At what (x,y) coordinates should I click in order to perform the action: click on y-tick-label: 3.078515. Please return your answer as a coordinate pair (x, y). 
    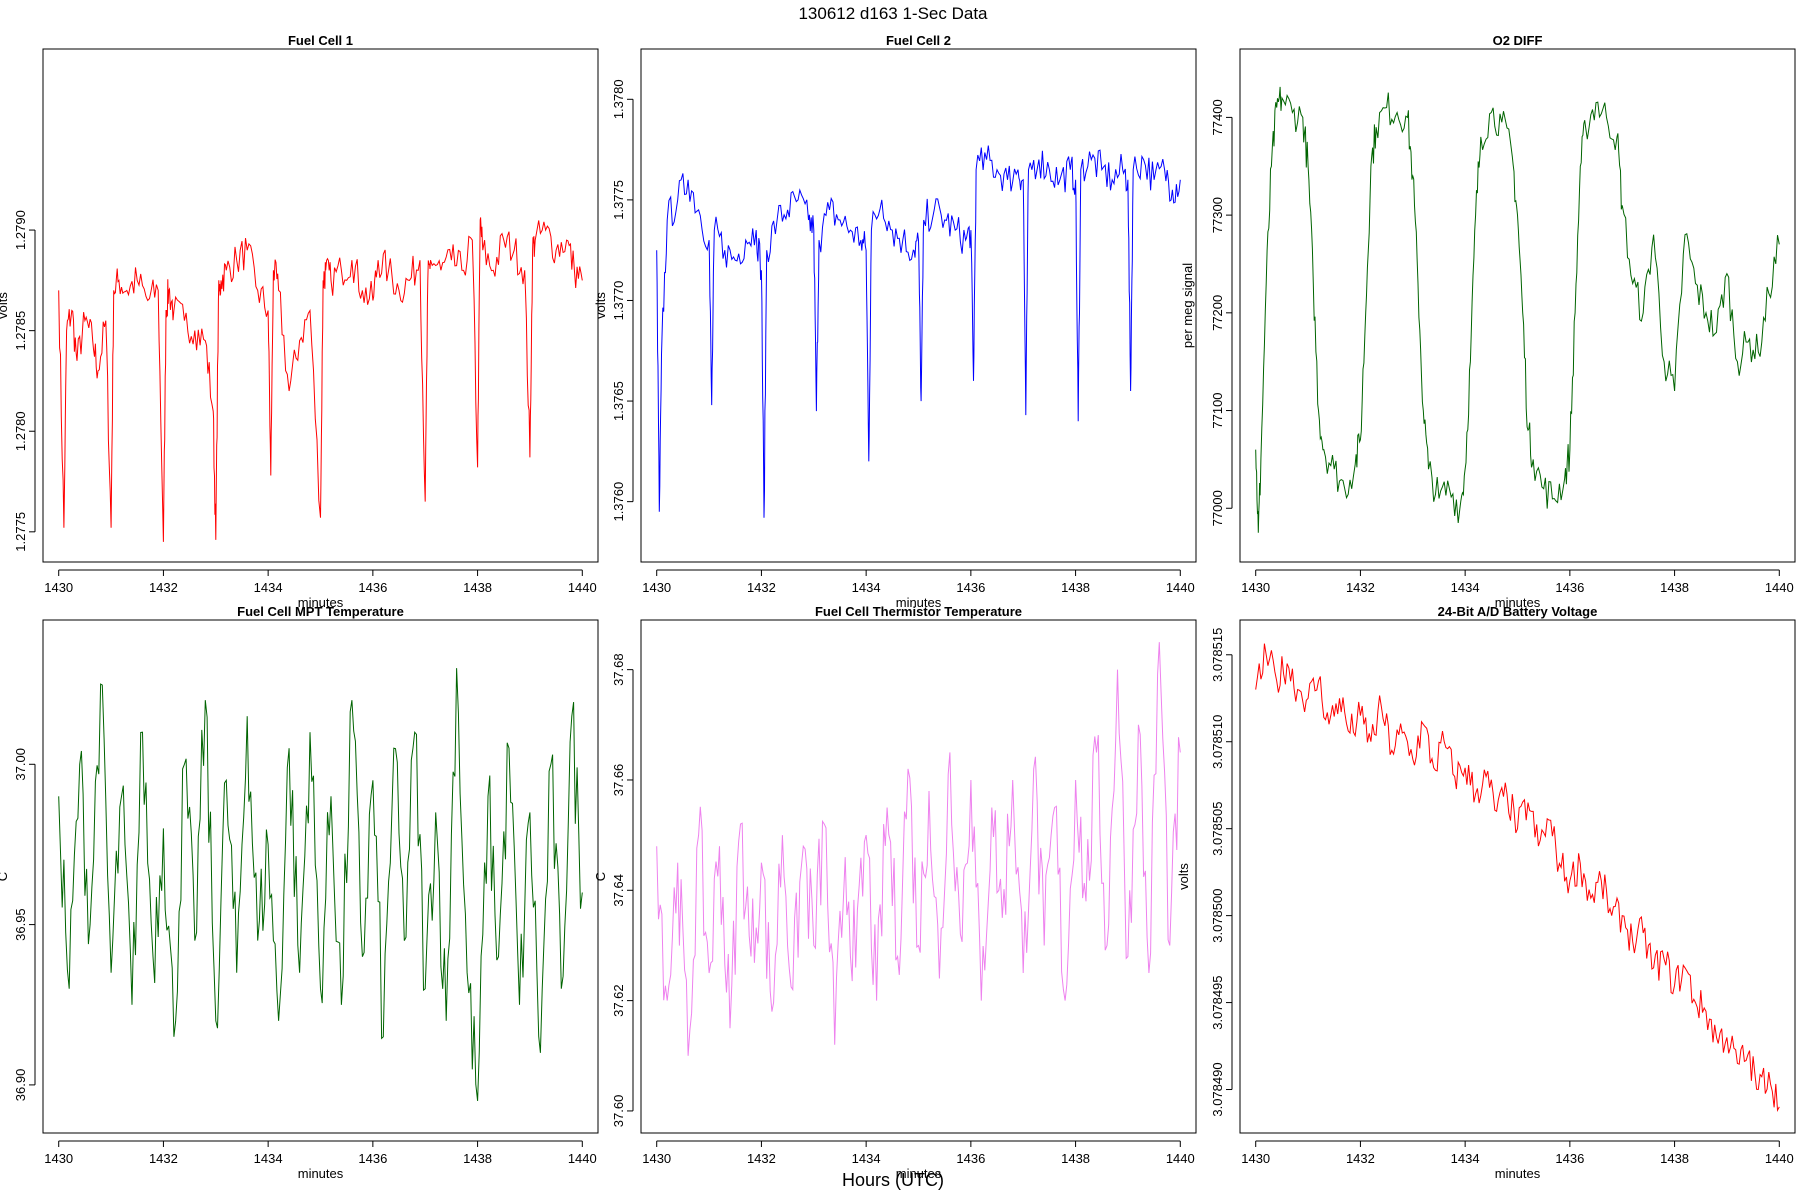
    Looking at the image, I should click on (1217, 655).